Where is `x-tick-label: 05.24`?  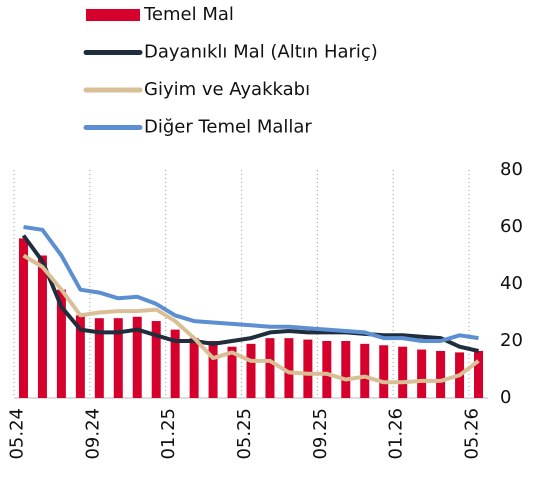
x-tick-label: 05.24 is located at coordinates (16, 434).